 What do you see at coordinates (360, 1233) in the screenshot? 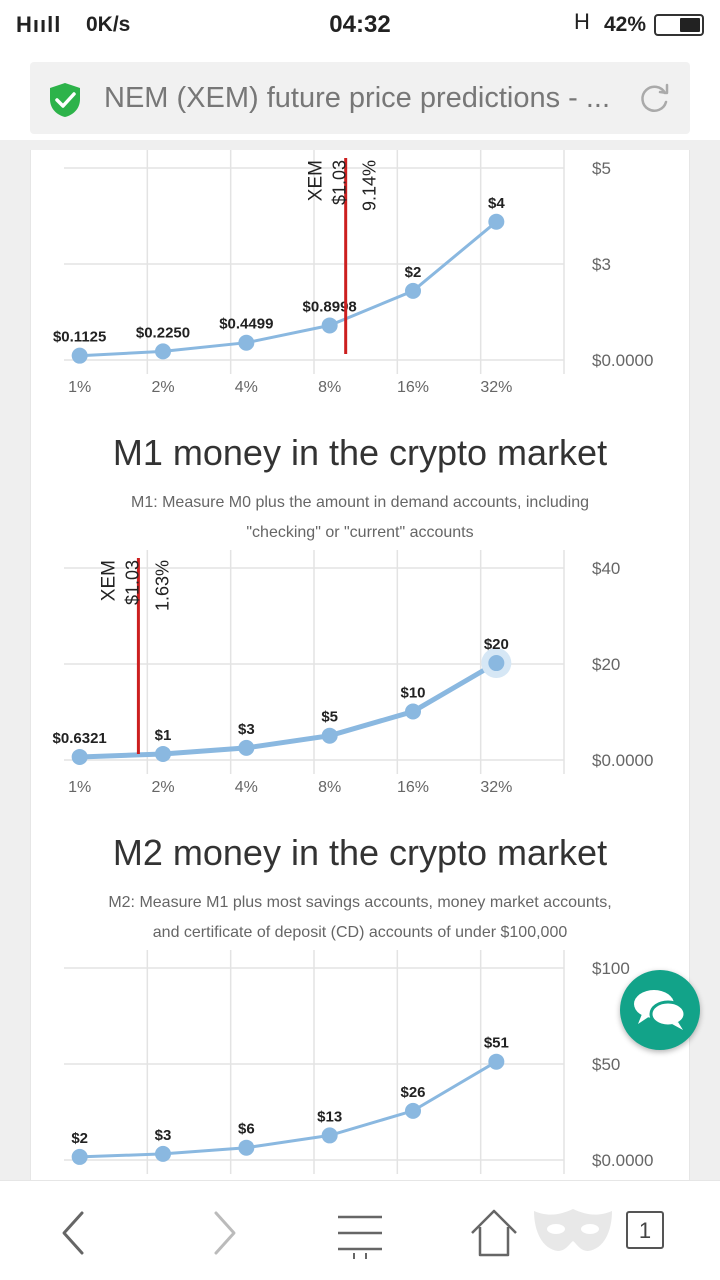
I see `menu-icon` at bounding box center [360, 1233].